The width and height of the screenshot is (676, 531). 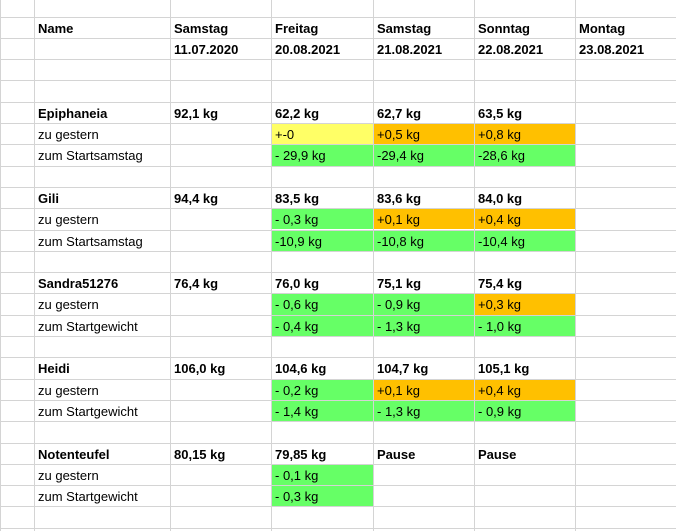 What do you see at coordinates (500, 198) in the screenshot?
I see `cell: 84,0 kg` at bounding box center [500, 198].